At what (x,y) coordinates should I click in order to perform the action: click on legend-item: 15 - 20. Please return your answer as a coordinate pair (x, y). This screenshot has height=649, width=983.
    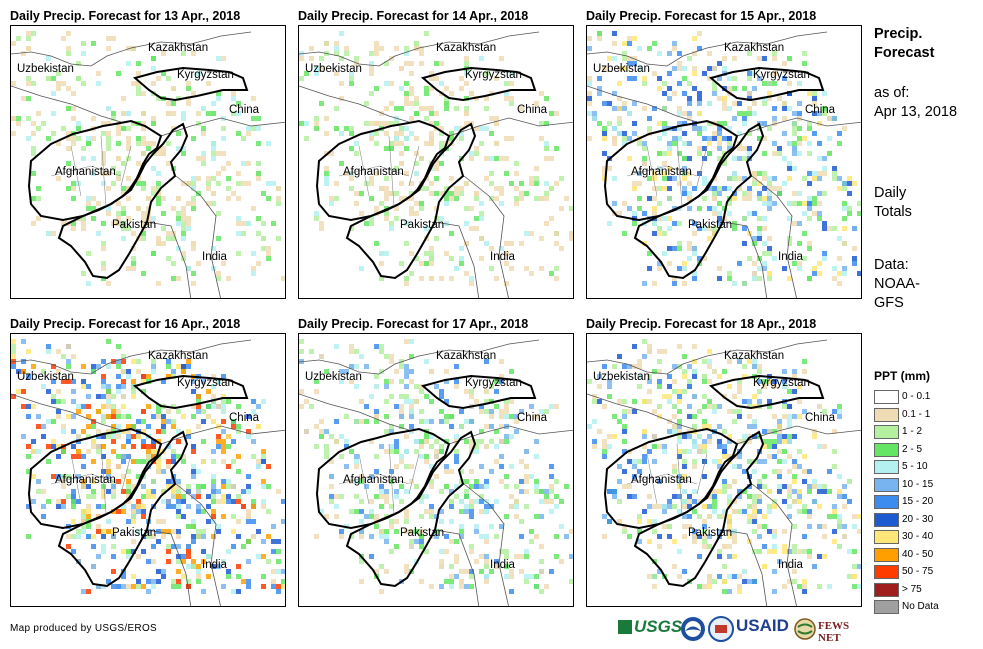
    Looking at the image, I should click on (924, 502).